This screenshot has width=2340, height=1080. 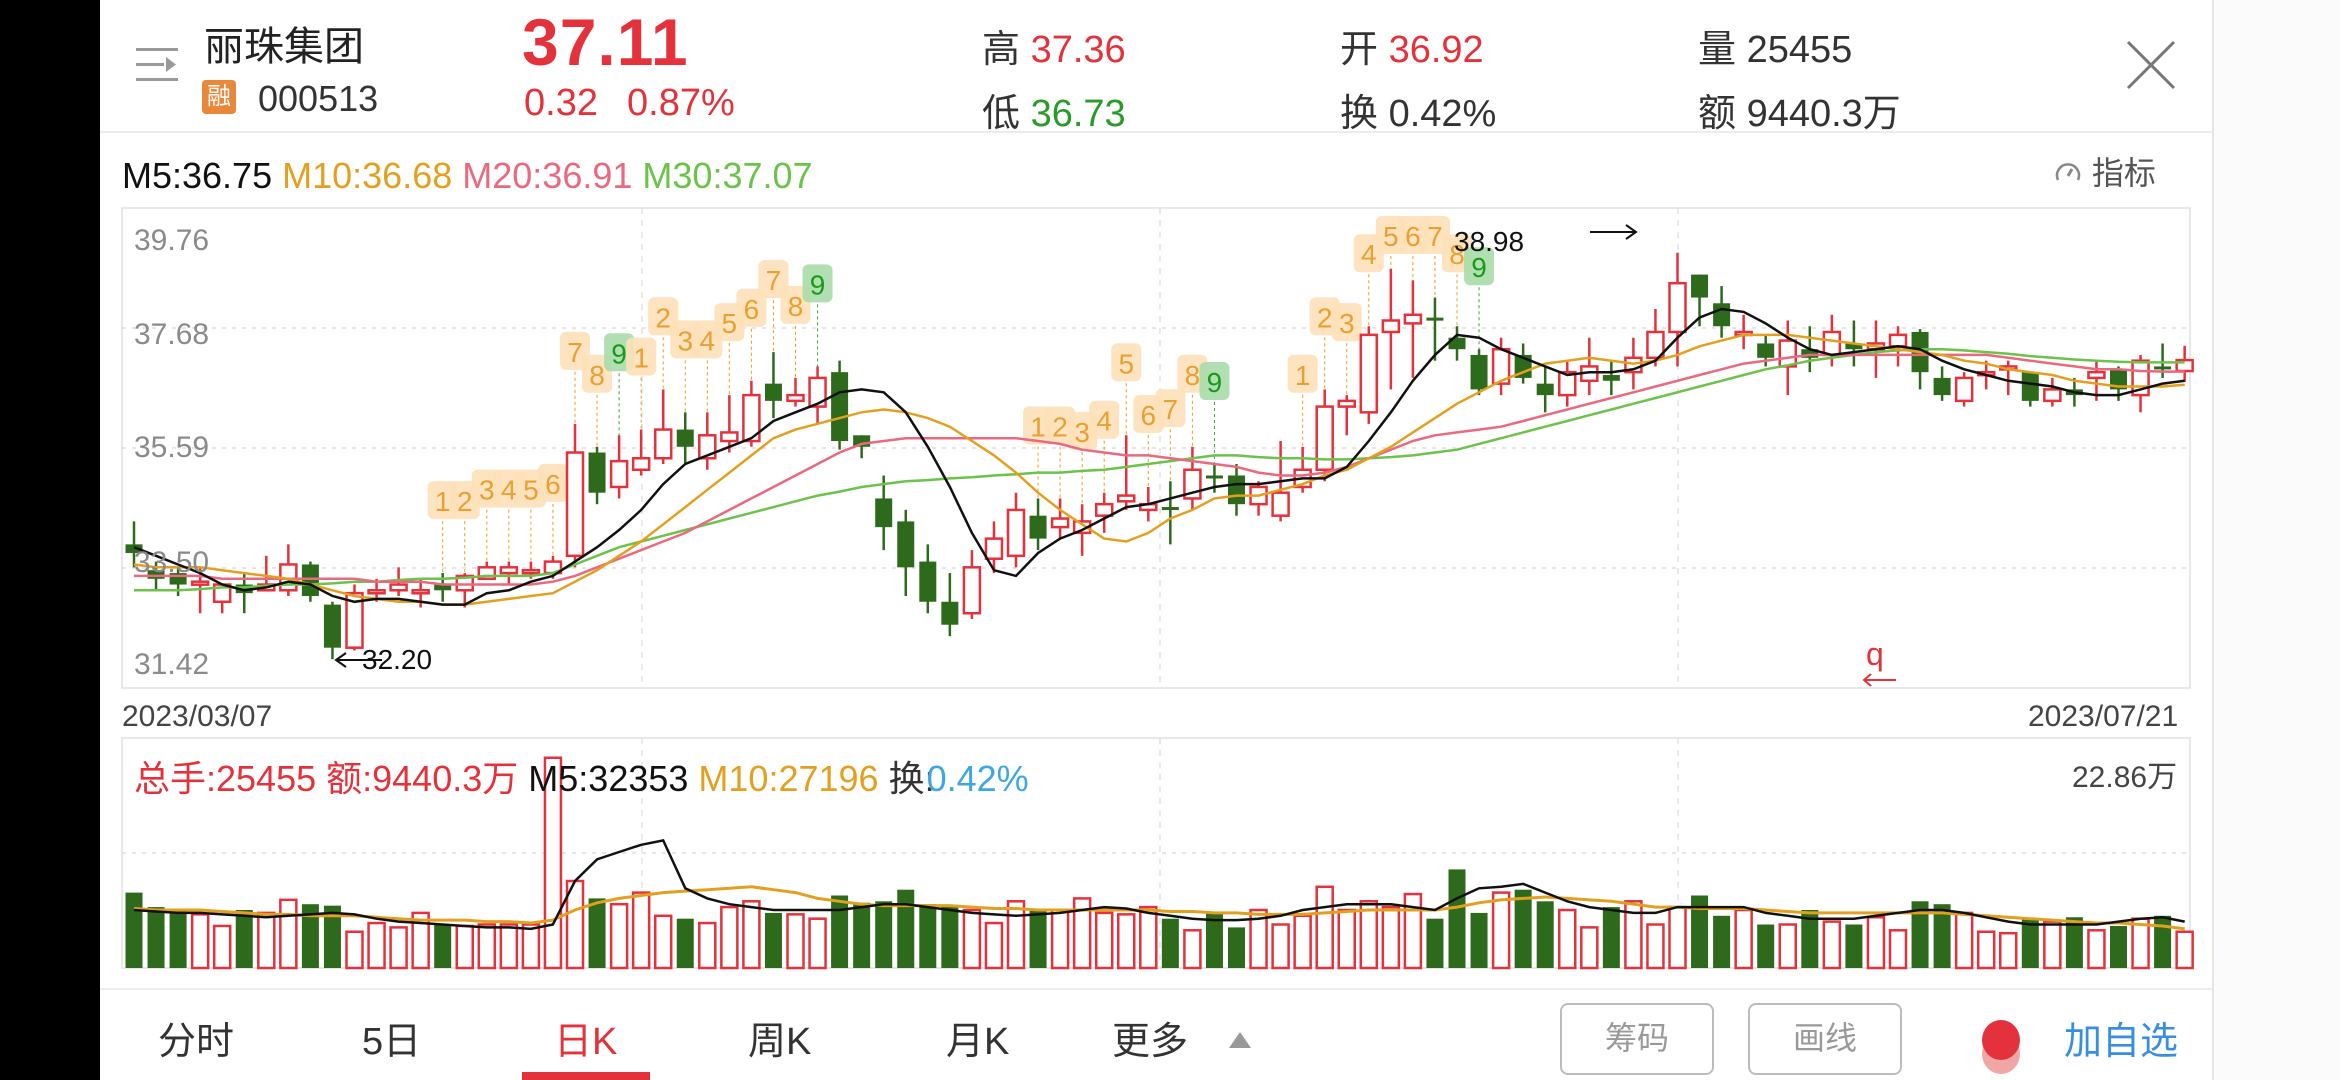 I want to click on active-tab-indicator, so click(x=586, y=1076).